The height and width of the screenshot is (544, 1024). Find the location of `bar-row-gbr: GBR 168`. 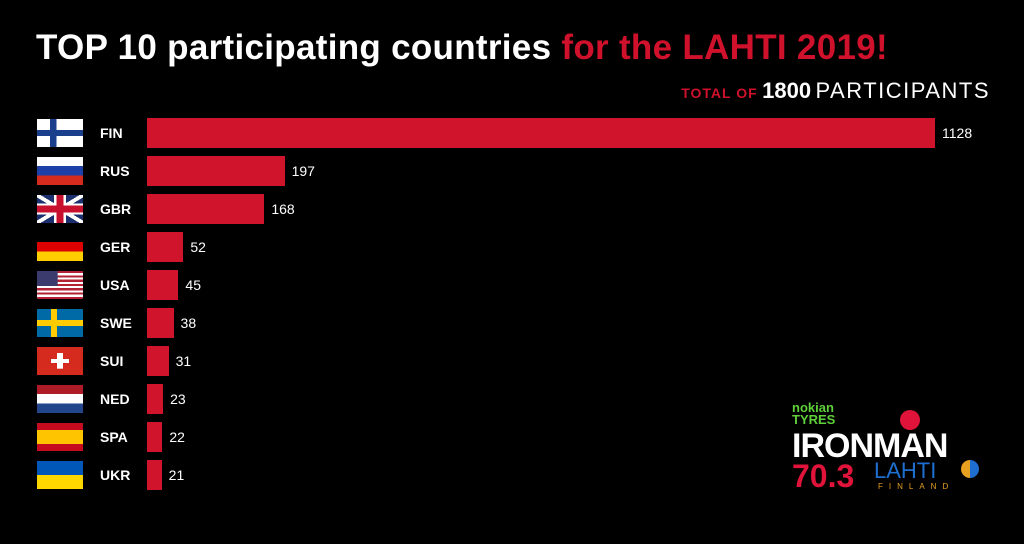

bar-row-gbr: GBR 168 is located at coordinates (512, 209).